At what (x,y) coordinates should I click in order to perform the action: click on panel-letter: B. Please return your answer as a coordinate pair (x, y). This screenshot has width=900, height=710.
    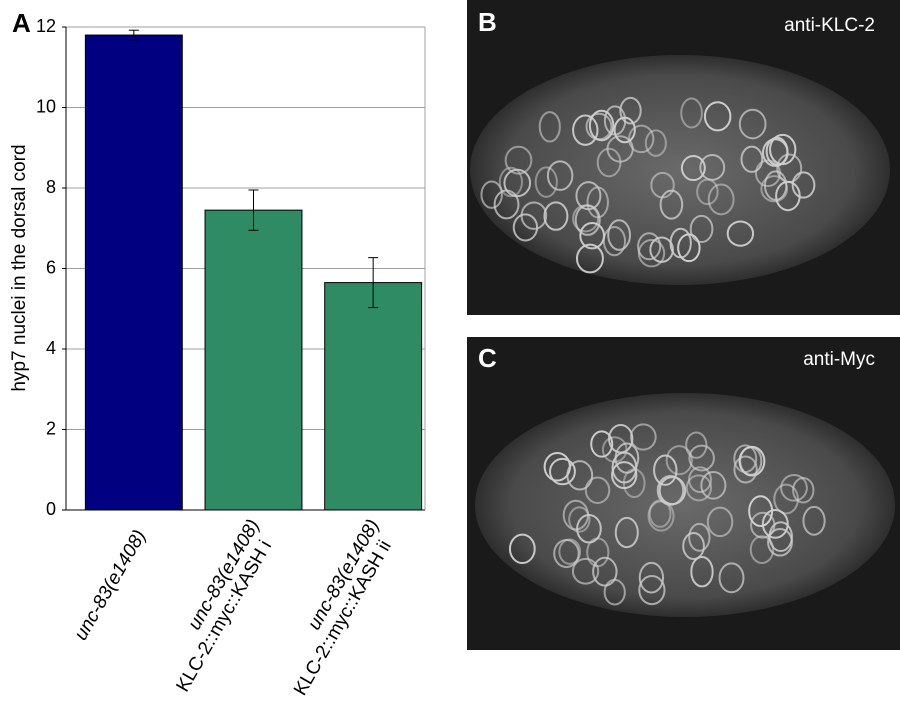
    Looking at the image, I should click on (487, 22).